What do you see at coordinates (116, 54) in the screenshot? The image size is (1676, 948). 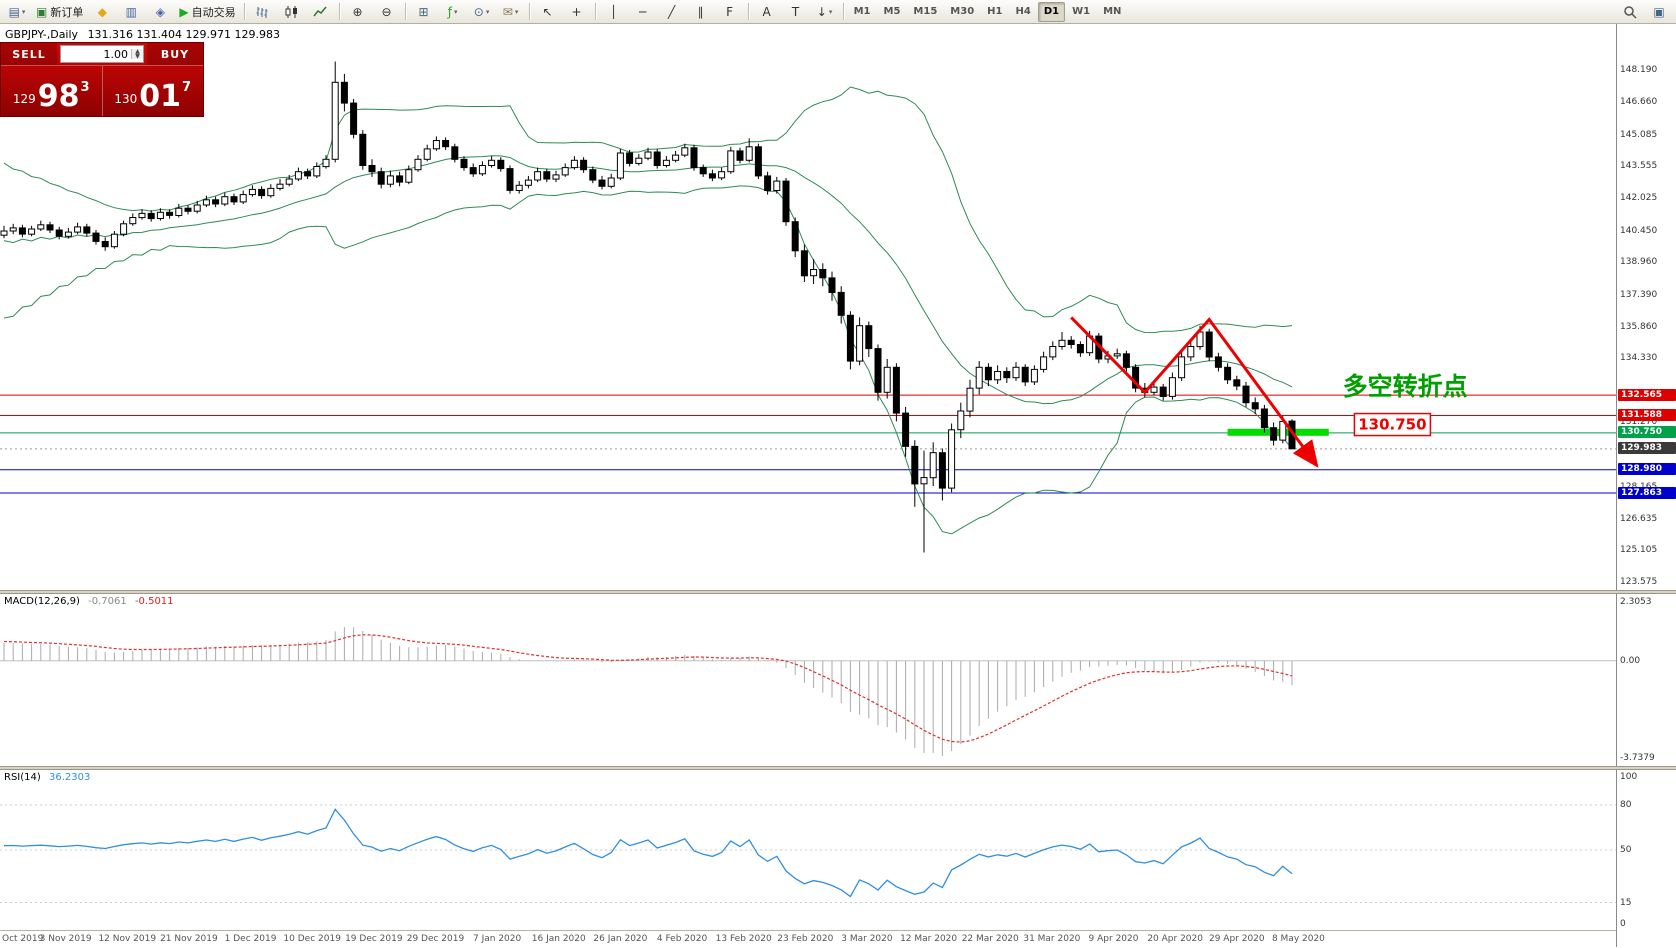 I see `volume-value: 1.00` at bounding box center [116, 54].